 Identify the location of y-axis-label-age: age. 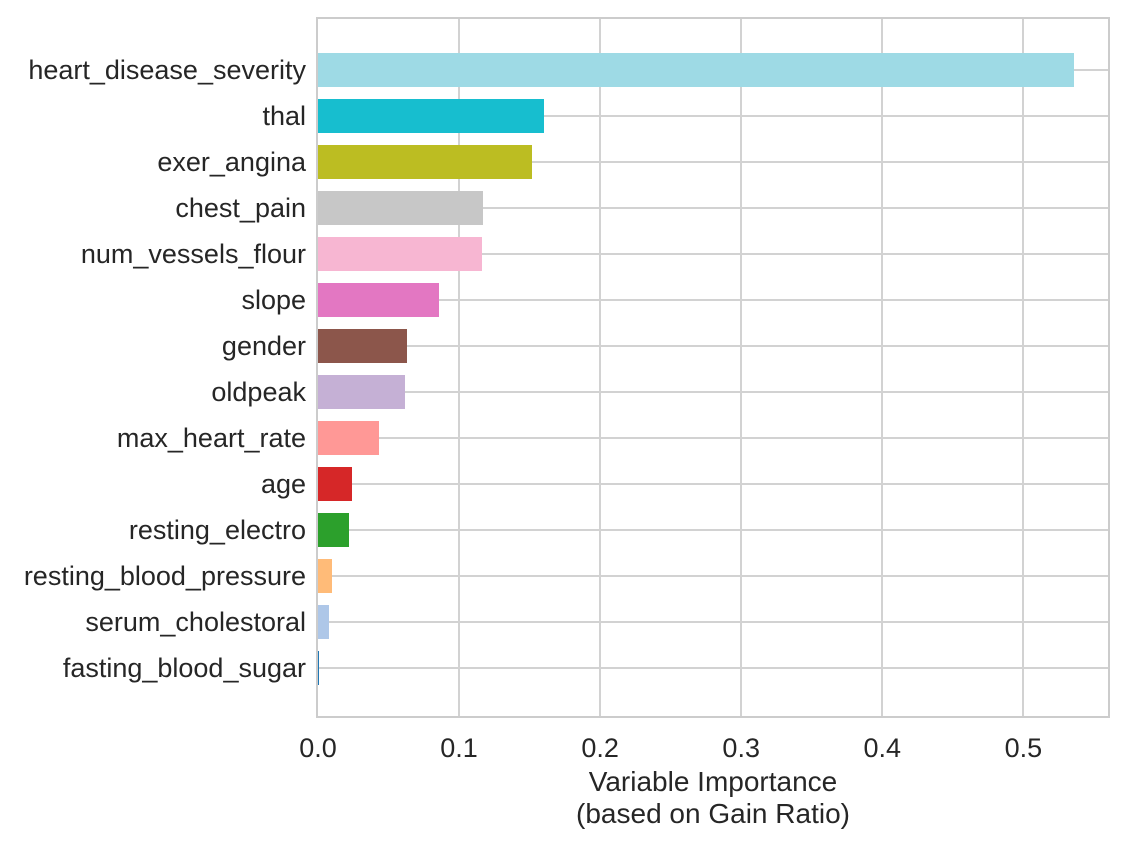
(283, 483).